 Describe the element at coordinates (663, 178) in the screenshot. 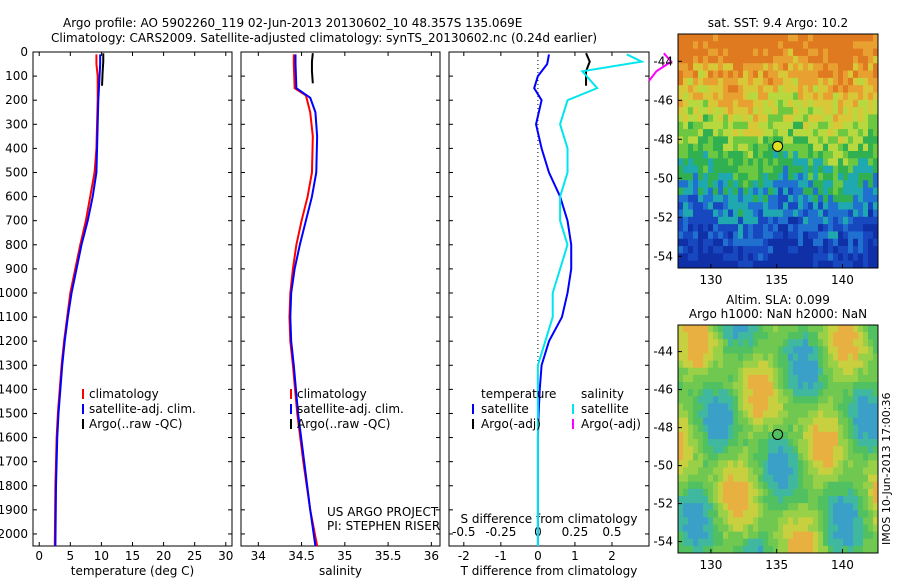

I see `y-tick-label: -50` at that location.